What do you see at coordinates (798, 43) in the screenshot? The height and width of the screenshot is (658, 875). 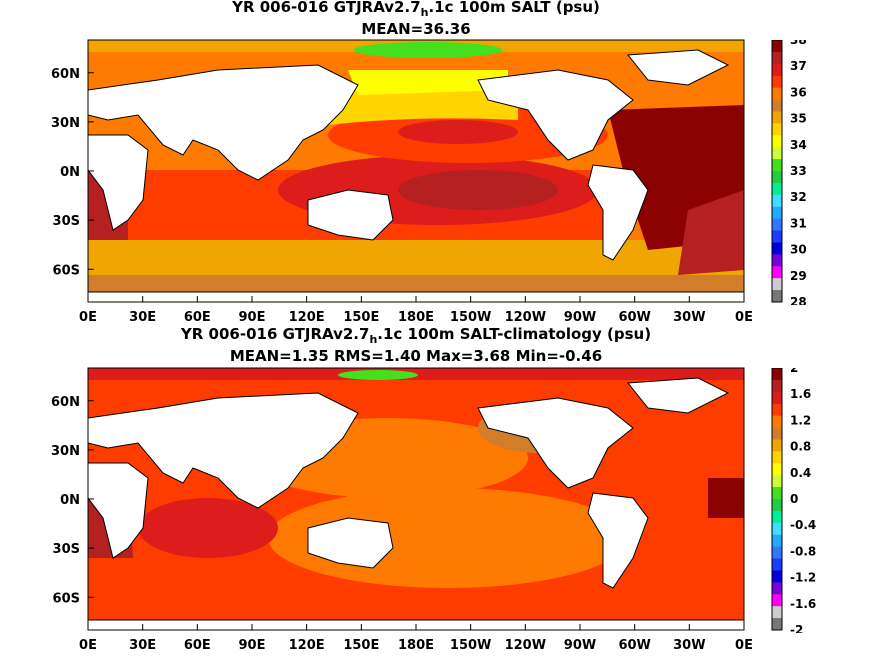 I see `top-colorbar-tick: 38` at bounding box center [798, 43].